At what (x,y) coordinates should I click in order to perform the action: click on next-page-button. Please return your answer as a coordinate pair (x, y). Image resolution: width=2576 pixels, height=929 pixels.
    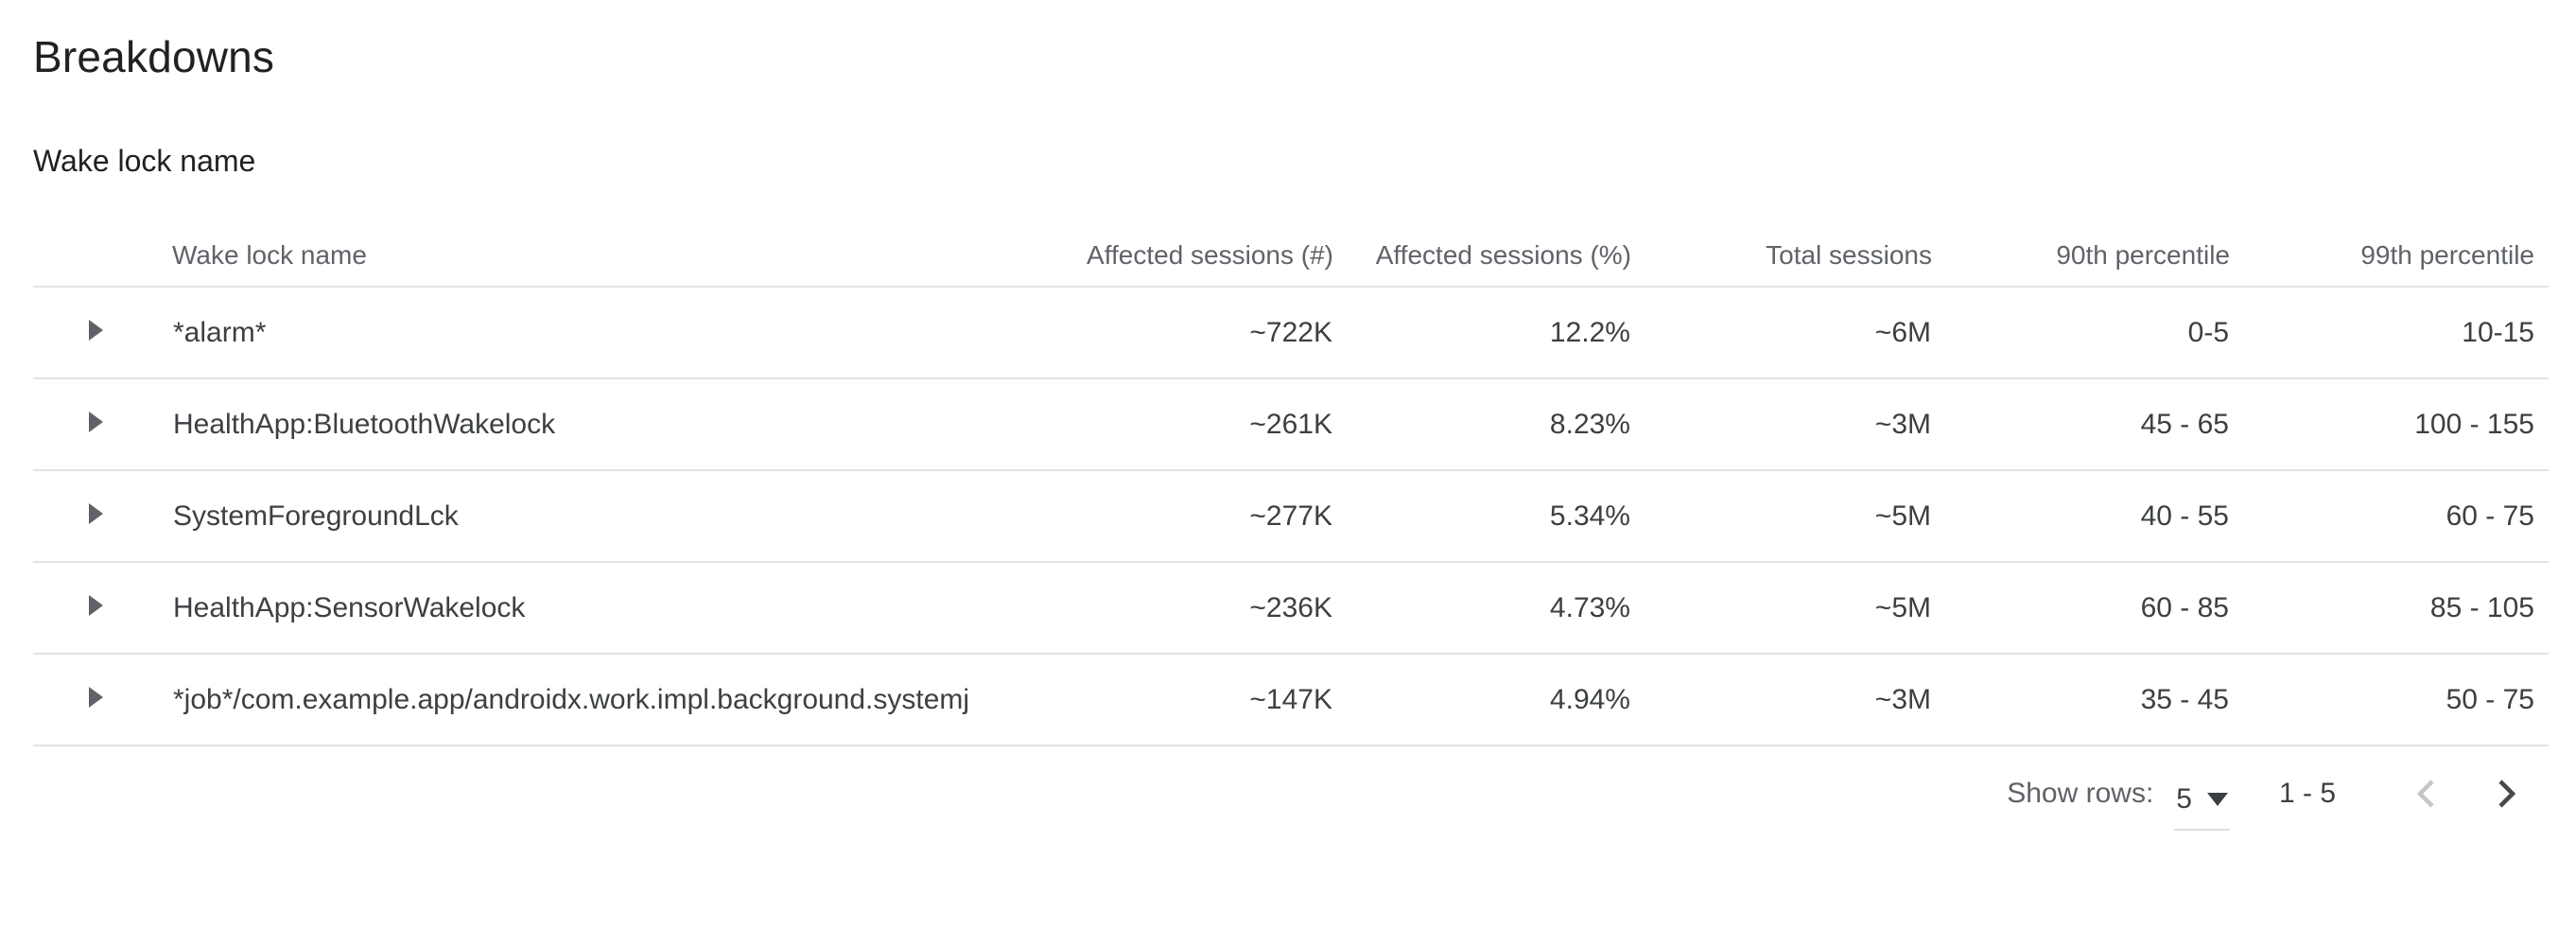
    Looking at the image, I should click on (2506, 794).